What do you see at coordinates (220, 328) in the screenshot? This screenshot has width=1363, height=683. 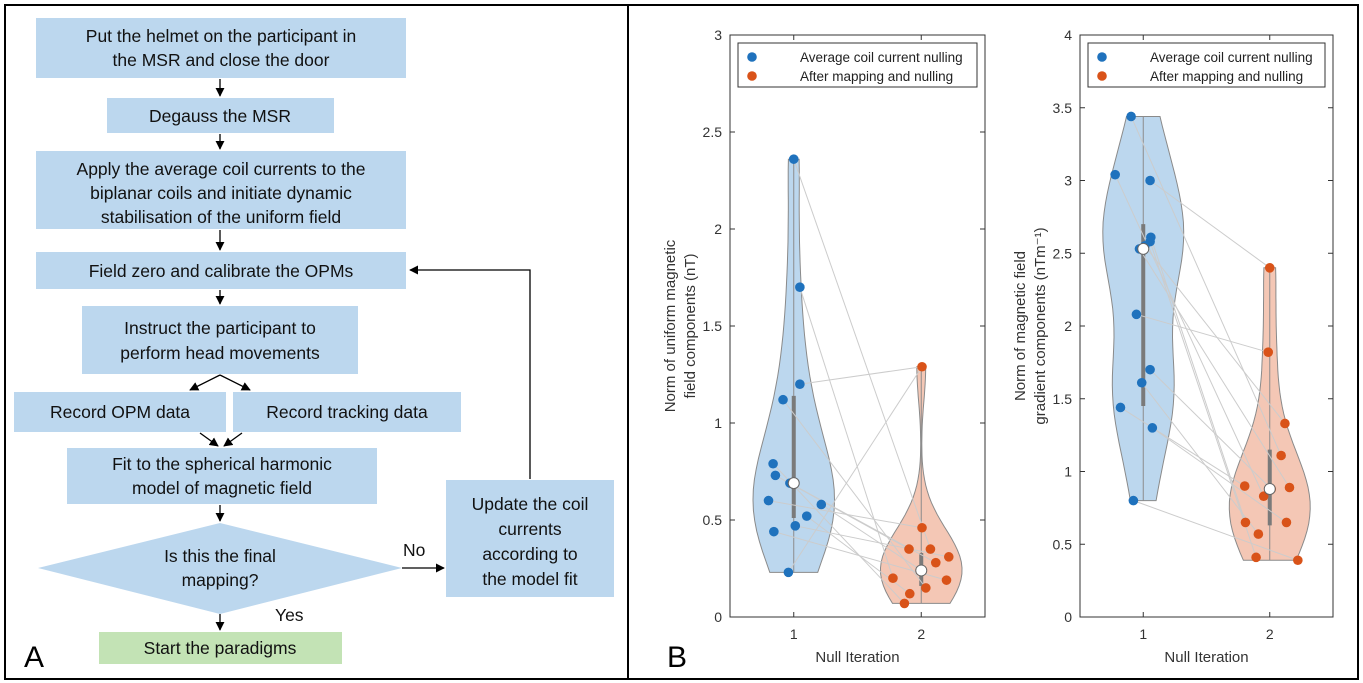 I see `step-instruct-line1: Instruct the participant to` at bounding box center [220, 328].